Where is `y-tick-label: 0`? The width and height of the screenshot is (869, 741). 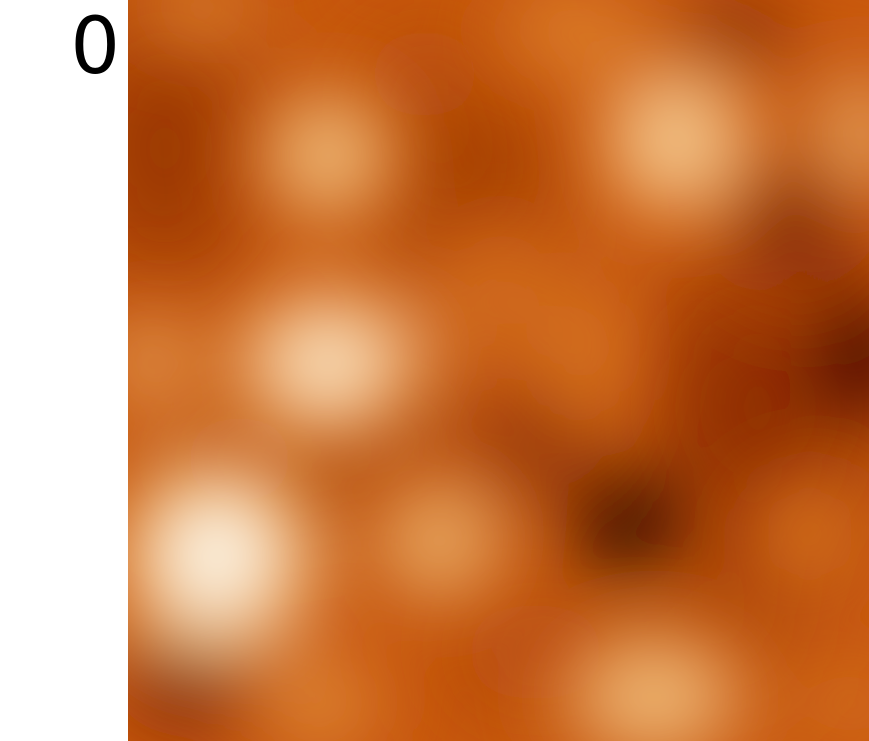
y-tick-label: 0 is located at coordinates (95, 47).